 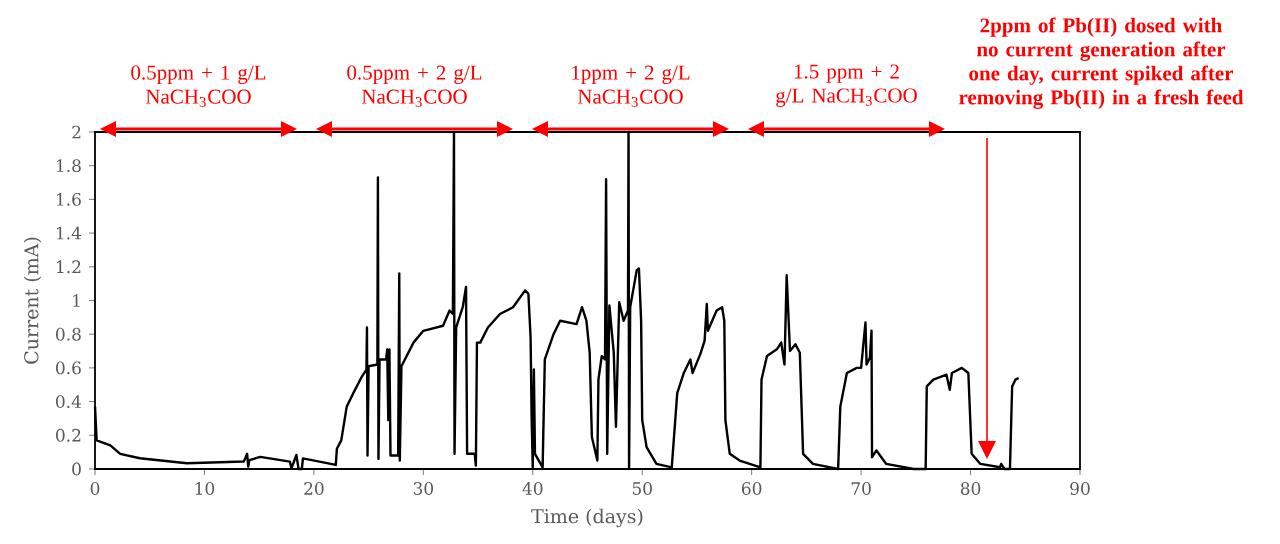 What do you see at coordinates (205, 488) in the screenshot?
I see `x-tick-label: 10` at bounding box center [205, 488].